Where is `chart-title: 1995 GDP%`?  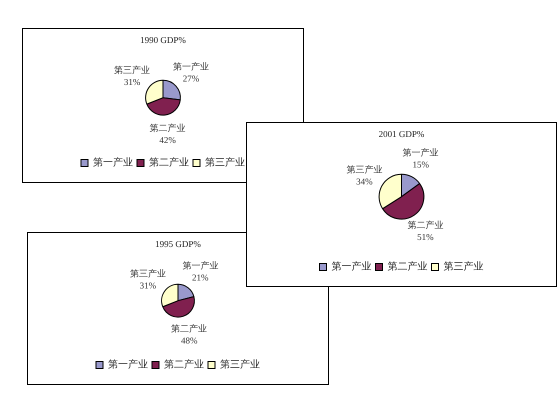 chart-title: 1995 GDP% is located at coordinates (178, 243).